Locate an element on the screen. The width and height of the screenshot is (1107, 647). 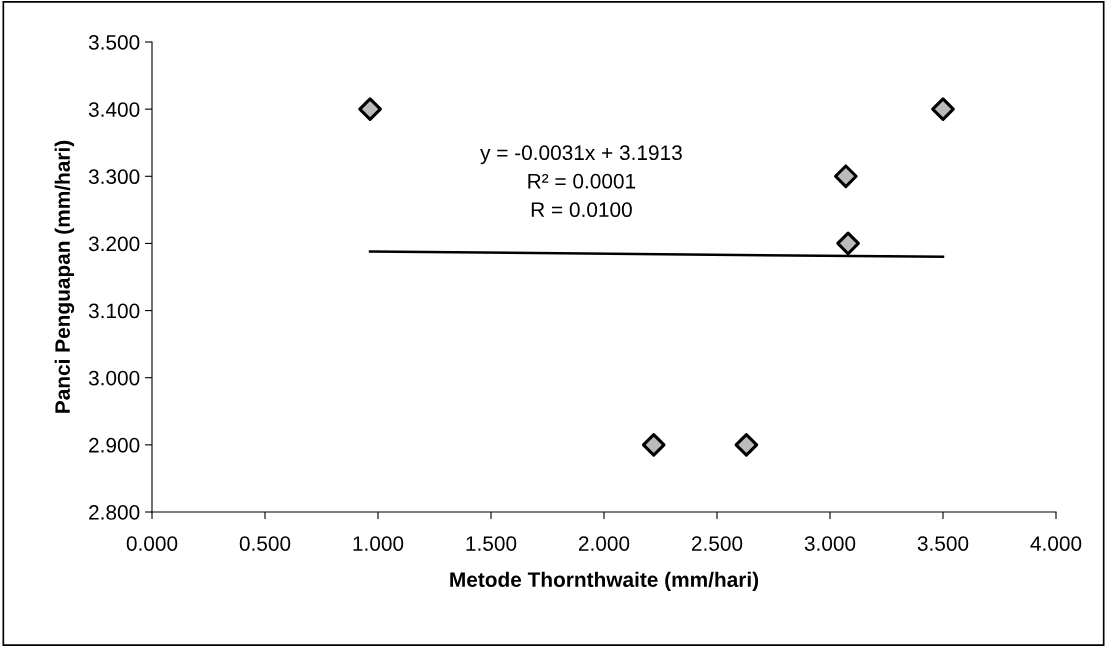
y-tick-label: 3.400 is located at coordinates (114, 109).